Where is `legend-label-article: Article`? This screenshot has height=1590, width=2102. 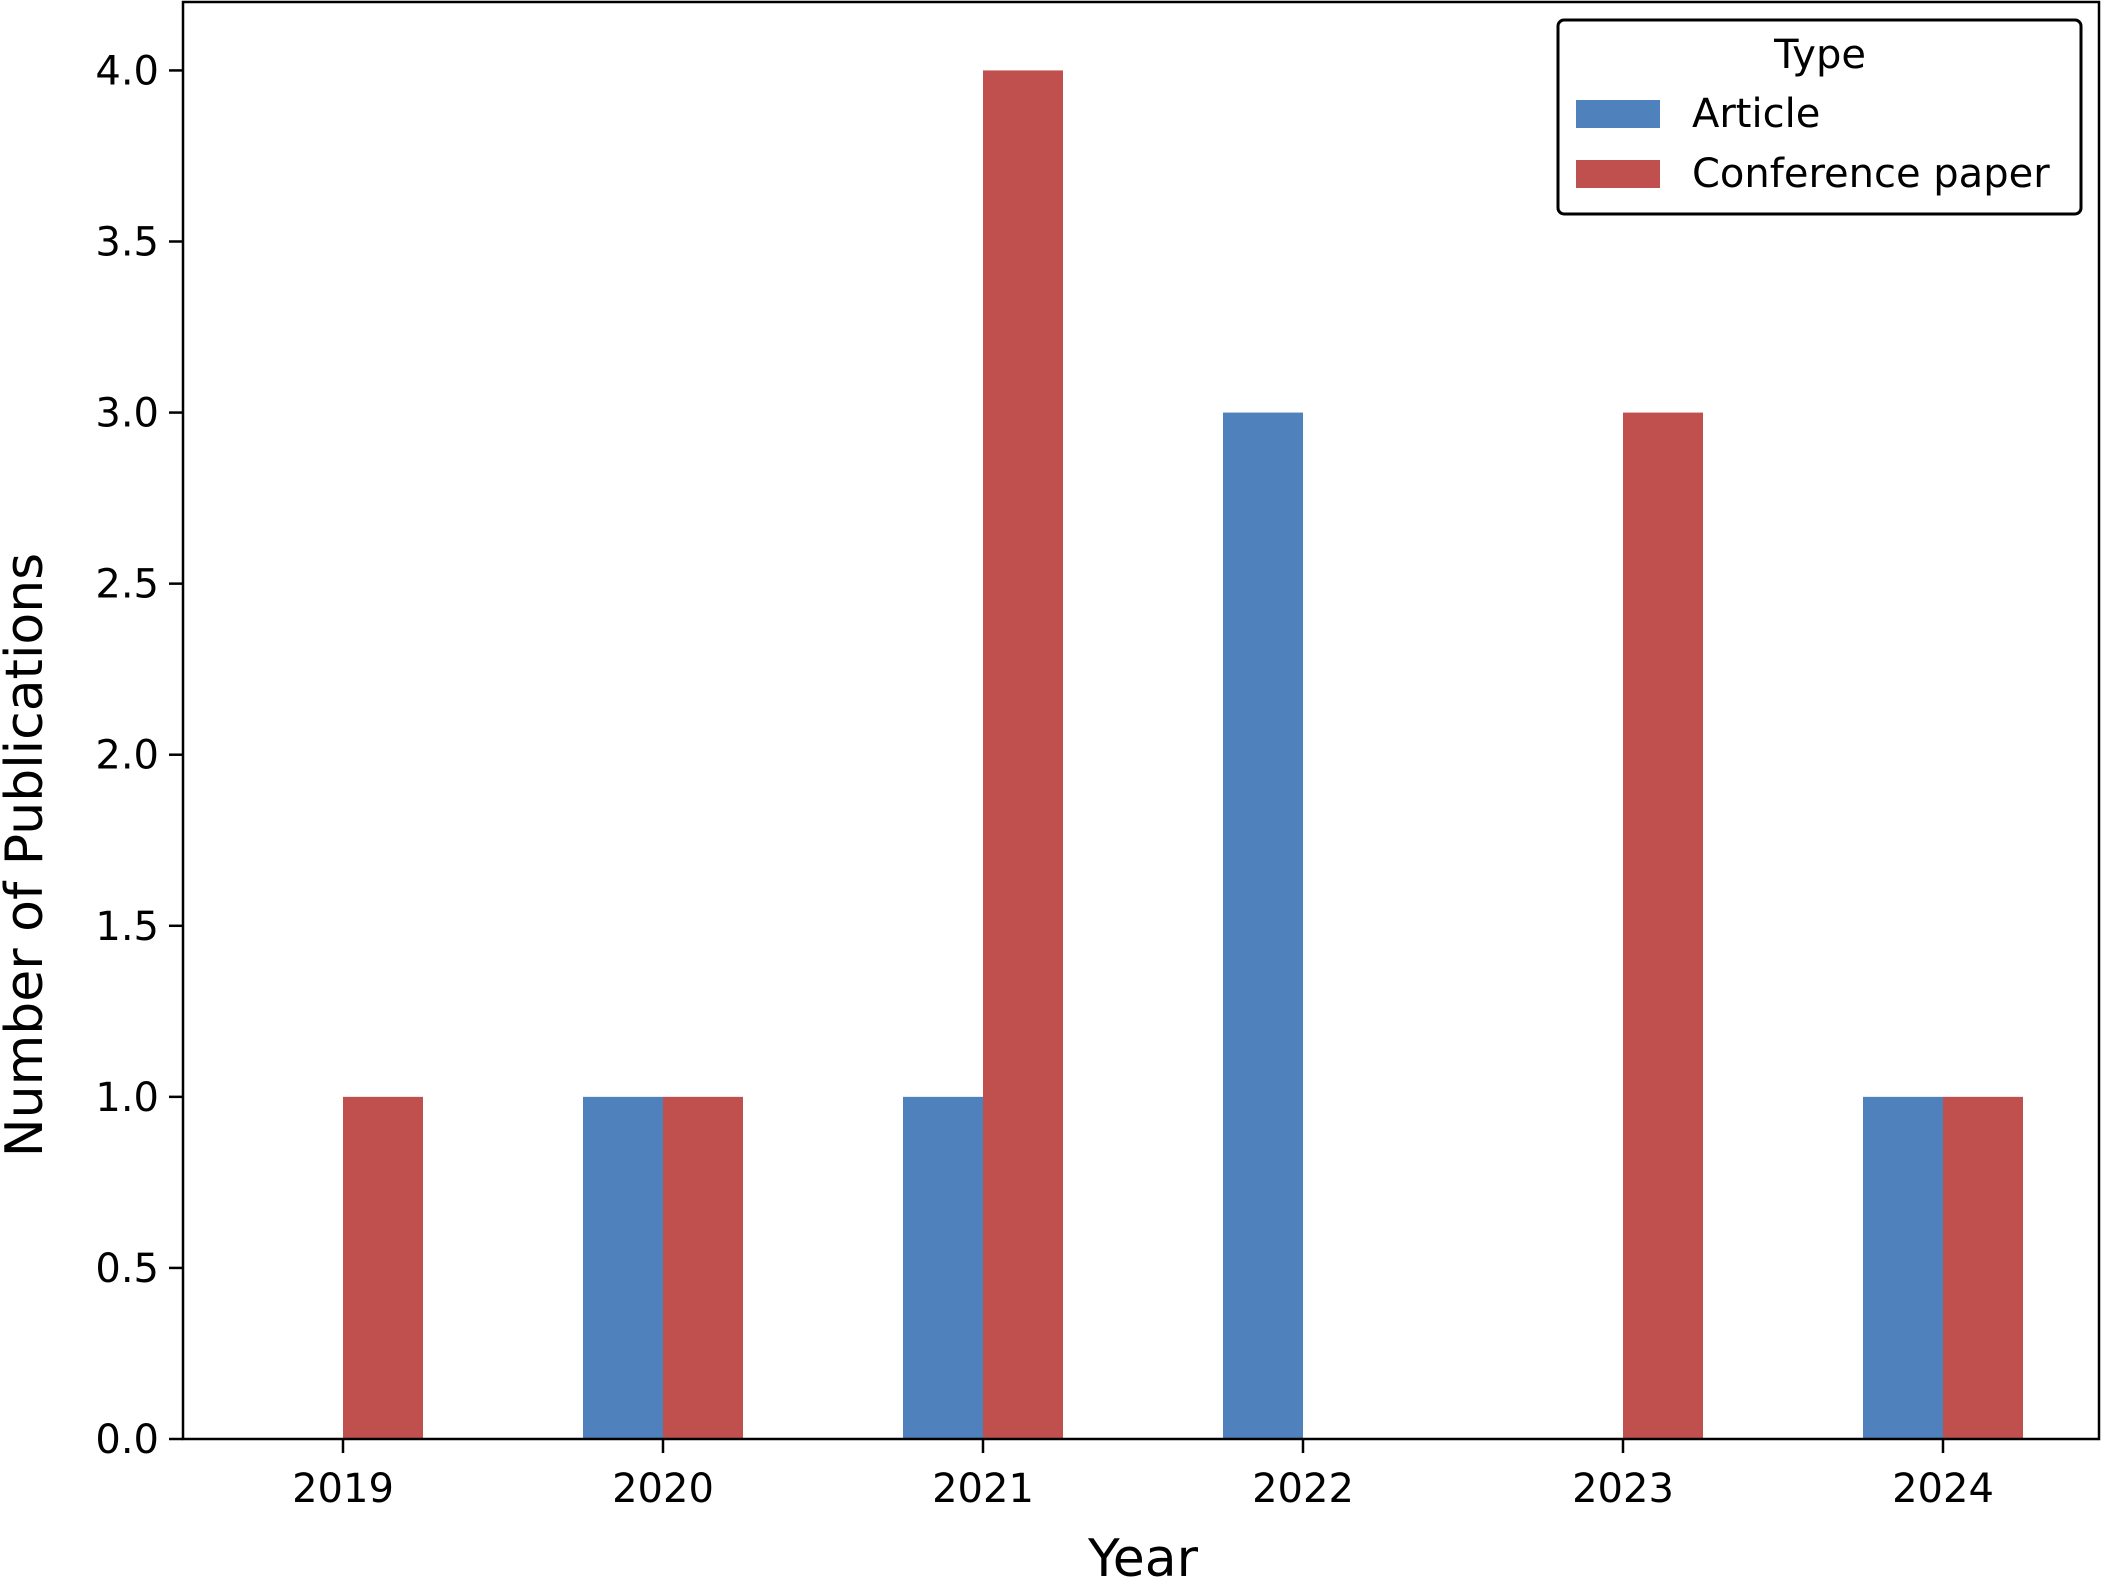
legend-label-article: Article is located at coordinates (1756, 114).